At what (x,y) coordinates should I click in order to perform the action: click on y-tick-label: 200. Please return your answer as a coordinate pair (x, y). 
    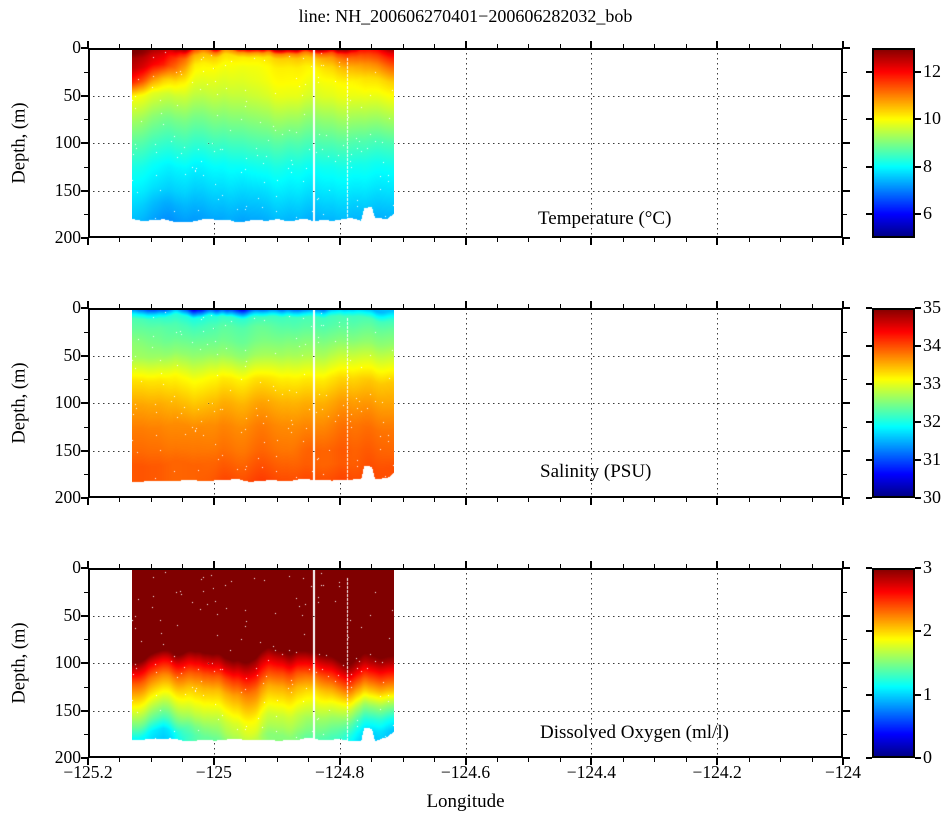
    Looking at the image, I should click on (67, 757).